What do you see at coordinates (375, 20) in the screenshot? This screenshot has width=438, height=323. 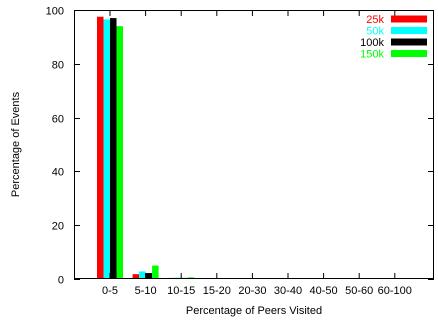 I see `legend-label-25k: 25k` at bounding box center [375, 20].